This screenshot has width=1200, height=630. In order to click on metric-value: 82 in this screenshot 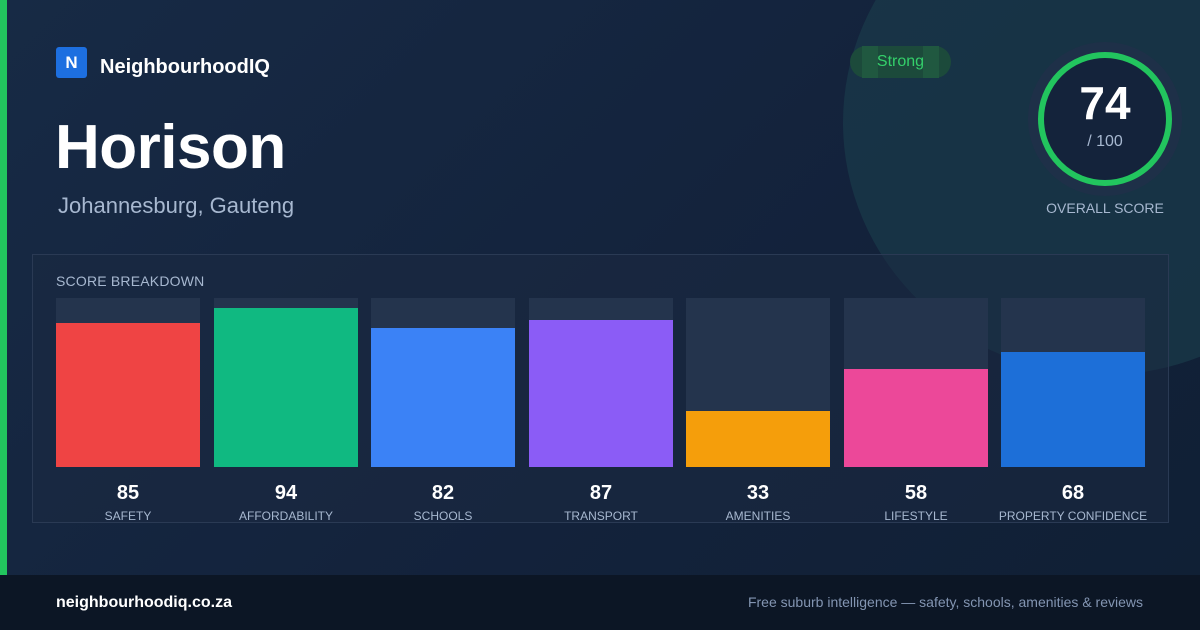, I will do `click(443, 493)`.